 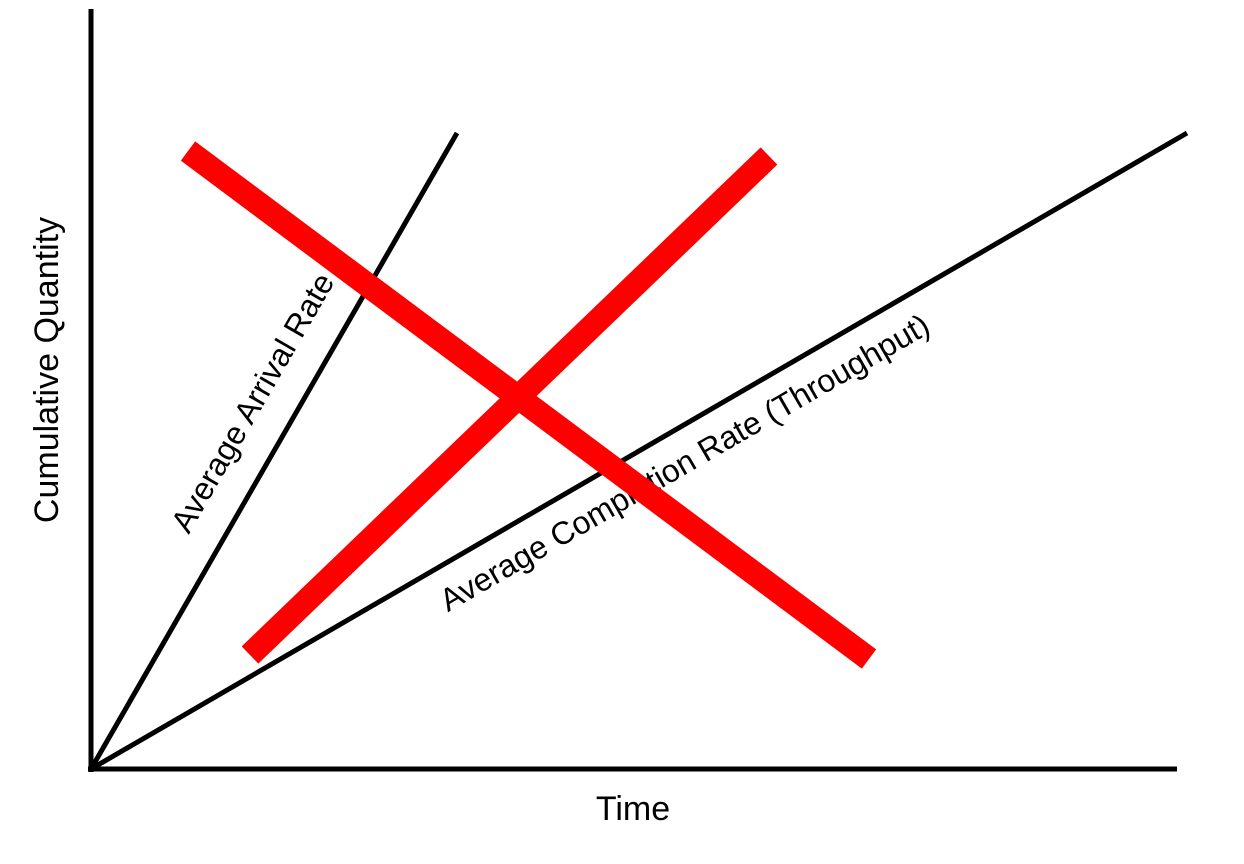 What do you see at coordinates (633, 809) in the screenshot?
I see `x-axis-label: Time` at bounding box center [633, 809].